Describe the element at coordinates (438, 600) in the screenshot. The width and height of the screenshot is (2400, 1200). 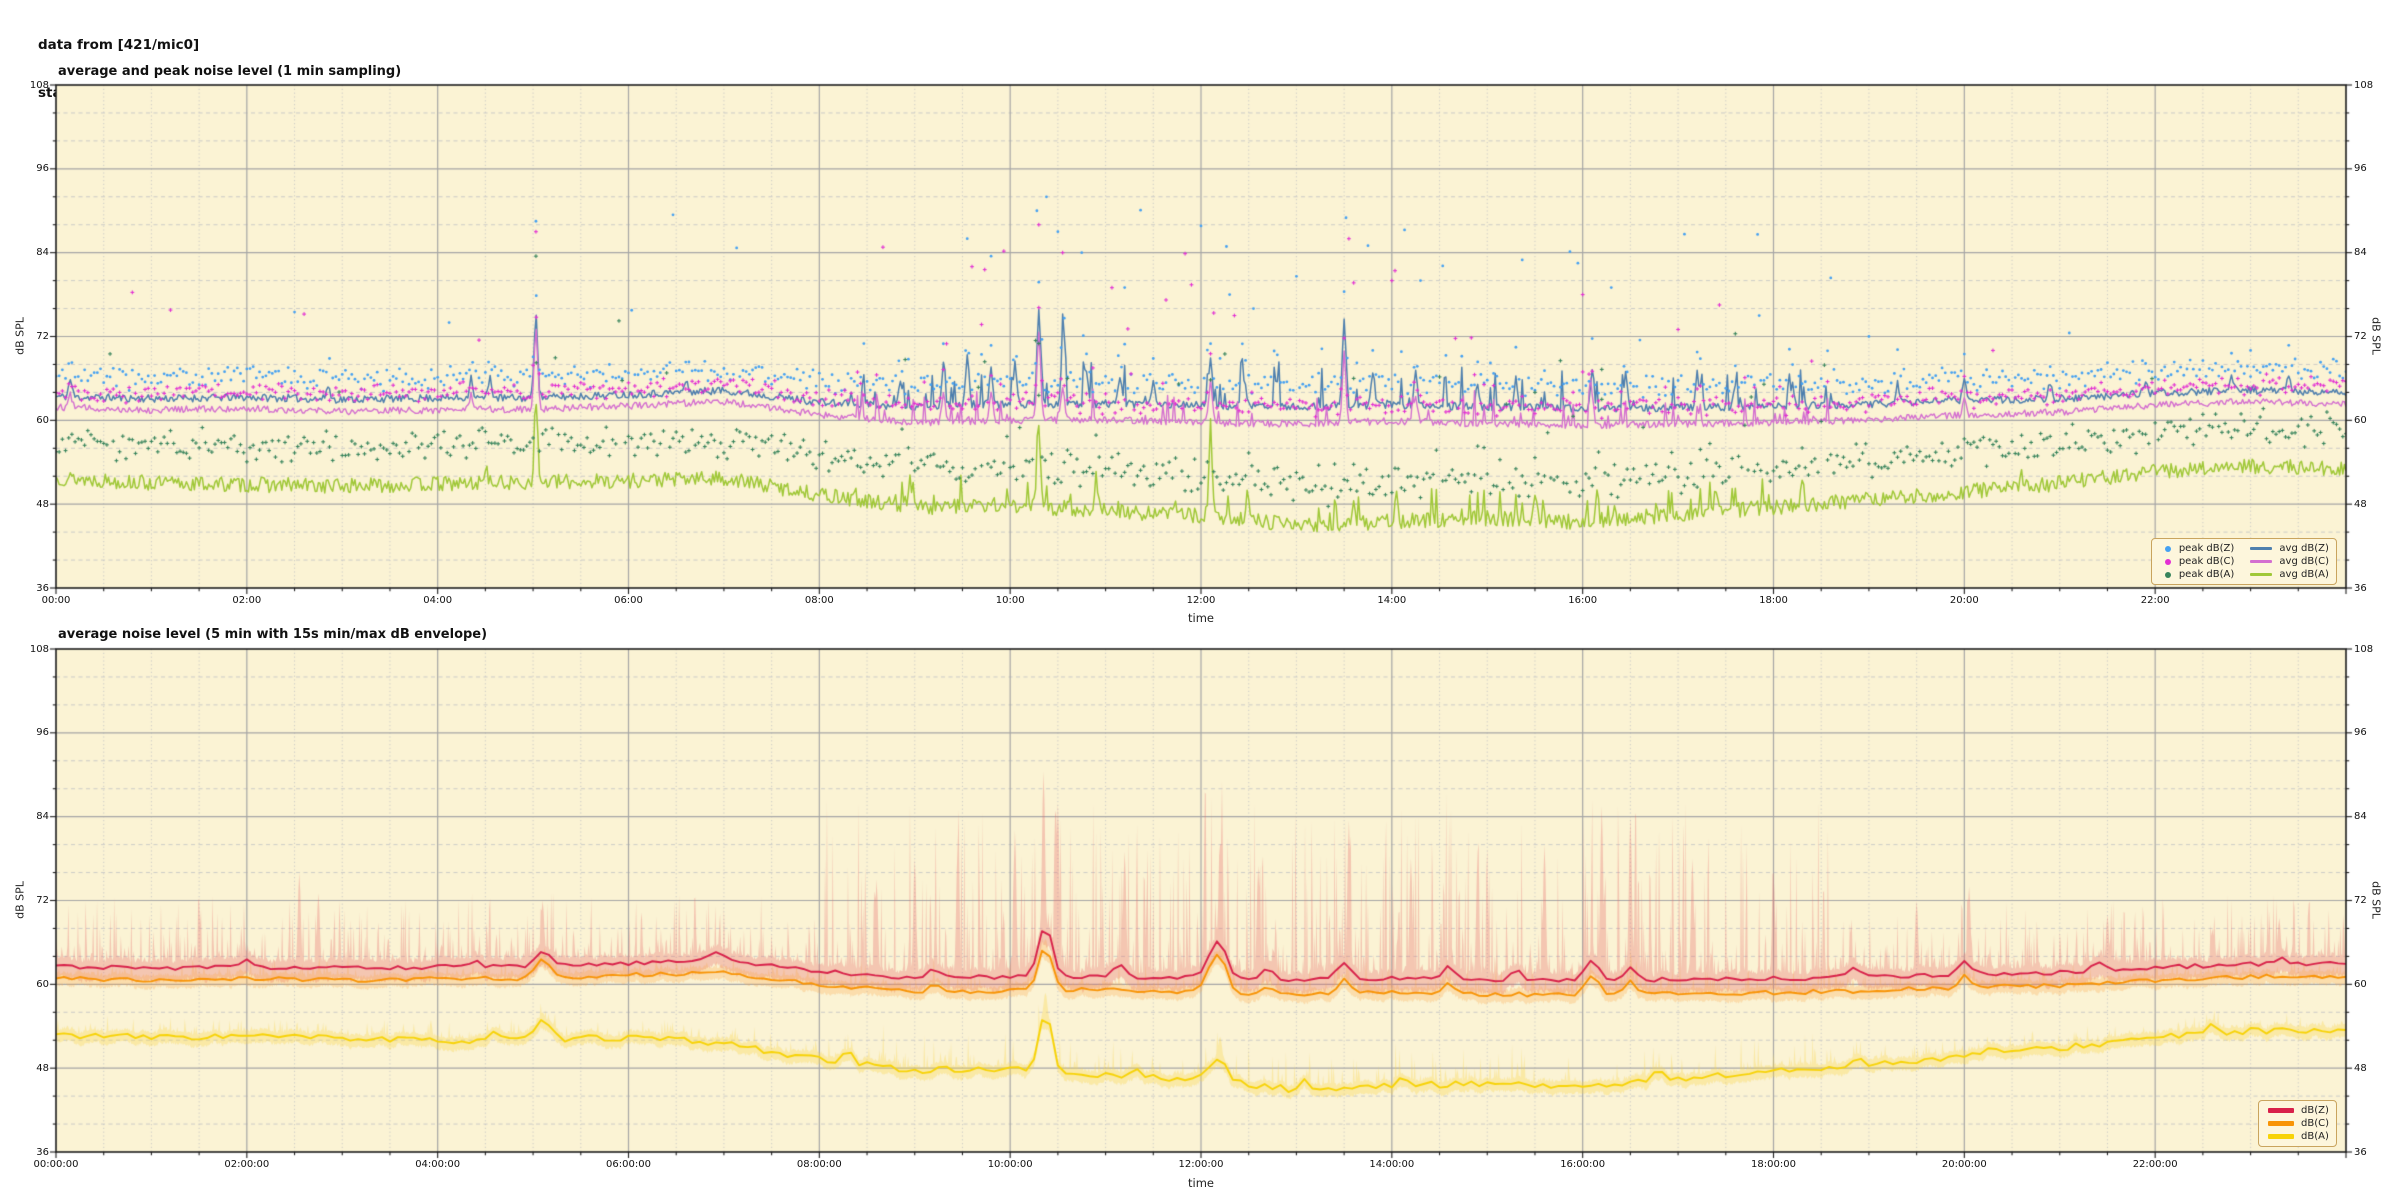
I see `x-tick-label: 04:00` at that location.